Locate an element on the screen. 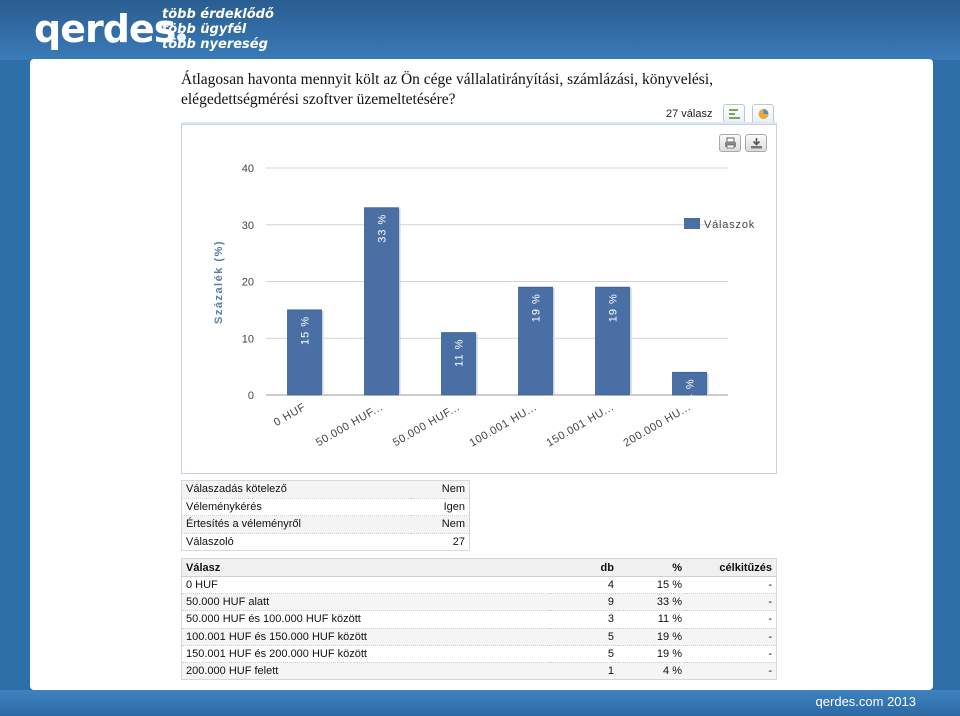 The width and height of the screenshot is (960, 716). settings-label: Értesítés a véleményről is located at coordinates (296, 524).